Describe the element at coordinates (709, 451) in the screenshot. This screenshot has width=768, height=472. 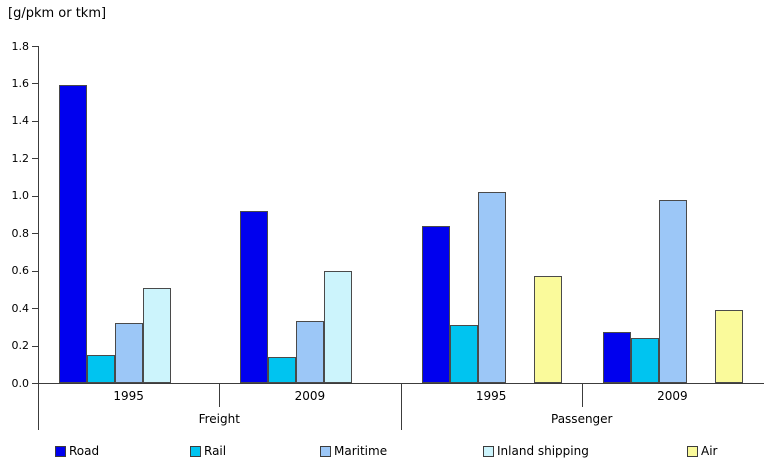
I see `legend-label-air: Air` at that location.